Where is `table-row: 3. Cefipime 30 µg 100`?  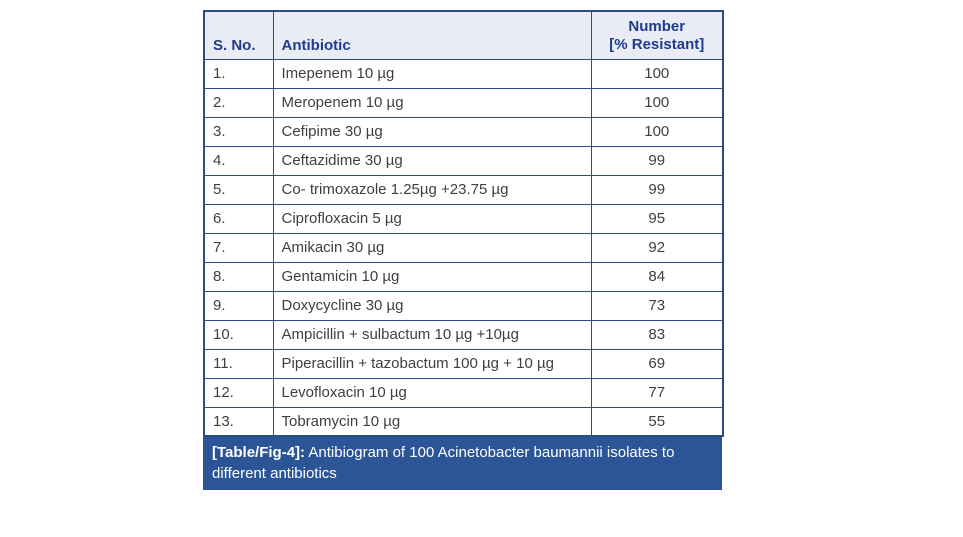 table-row: 3. Cefipime 30 µg 100 is located at coordinates (463, 131).